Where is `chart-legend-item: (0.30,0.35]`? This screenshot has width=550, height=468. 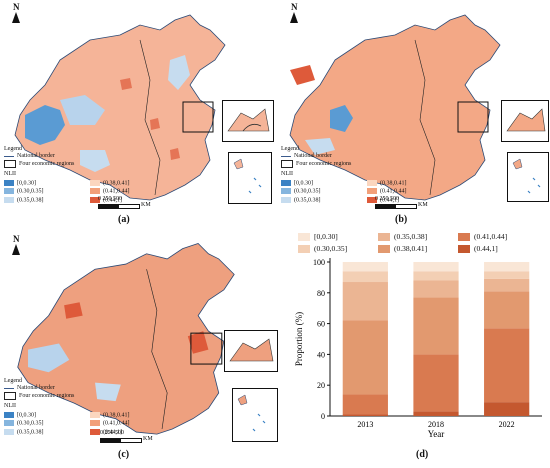 chart-legend-item: (0.30,0.35] is located at coordinates (338, 248).